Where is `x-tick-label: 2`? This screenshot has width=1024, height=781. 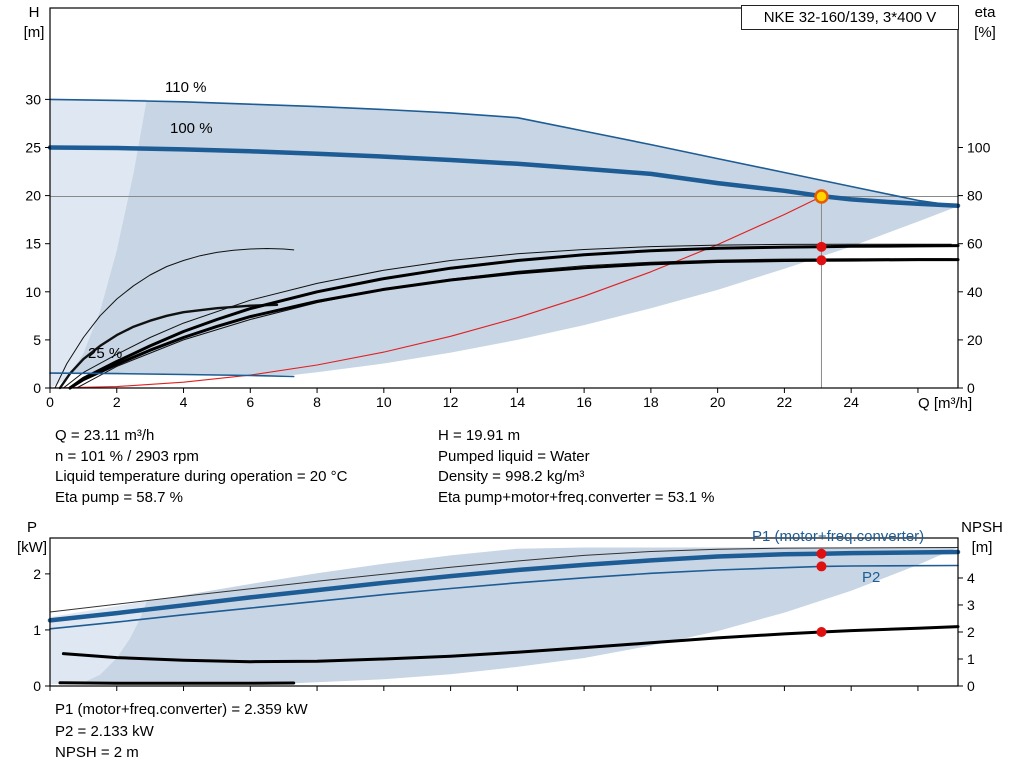
x-tick-label: 2 is located at coordinates (117, 402).